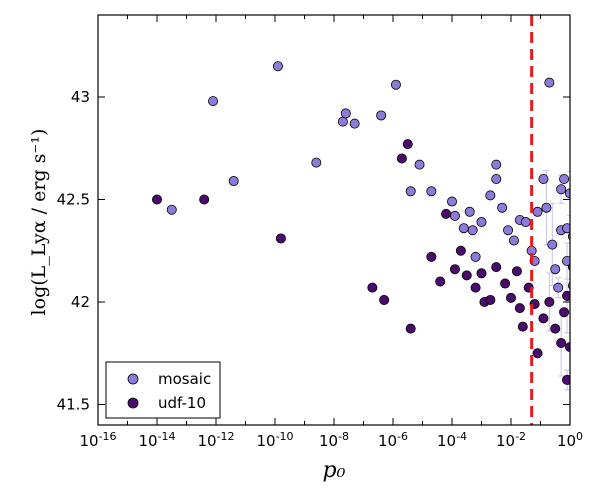  Describe the element at coordinates (274, 440) in the screenshot. I see `x-tick-label: 10⁻¹⁰` at that location.